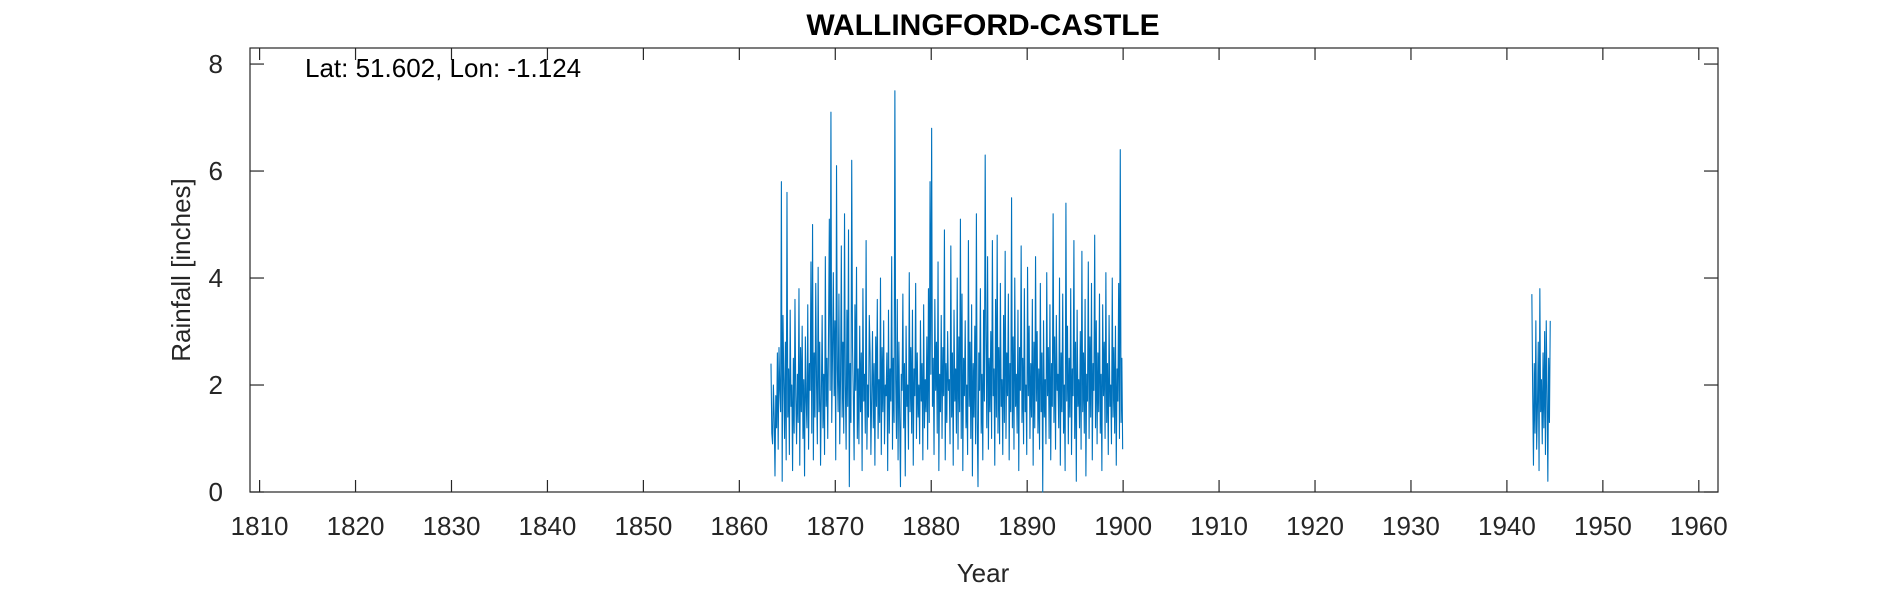  Describe the element at coordinates (216, 385) in the screenshot. I see `y-tick-label: 2` at that location.